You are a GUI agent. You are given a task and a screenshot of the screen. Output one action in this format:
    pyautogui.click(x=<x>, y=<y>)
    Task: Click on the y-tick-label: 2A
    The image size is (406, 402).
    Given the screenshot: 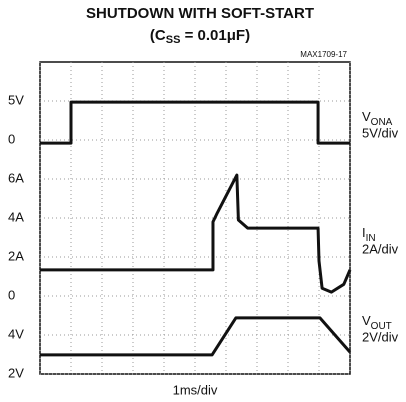 What is the action you would take?
    pyautogui.click(x=16, y=255)
    